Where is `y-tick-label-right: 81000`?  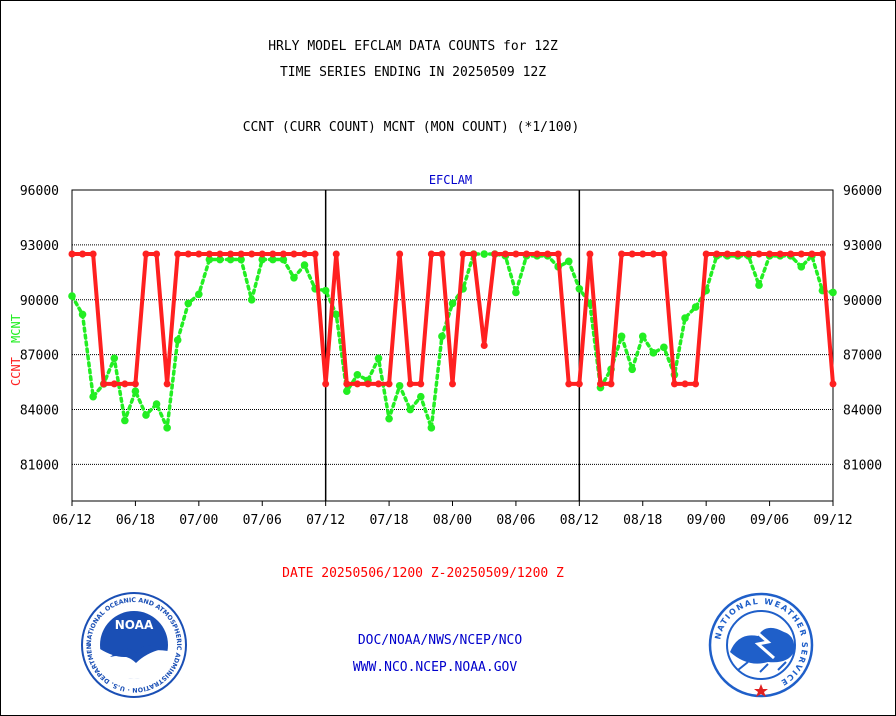
y-tick-label-right: 81000 is located at coordinates (862, 465).